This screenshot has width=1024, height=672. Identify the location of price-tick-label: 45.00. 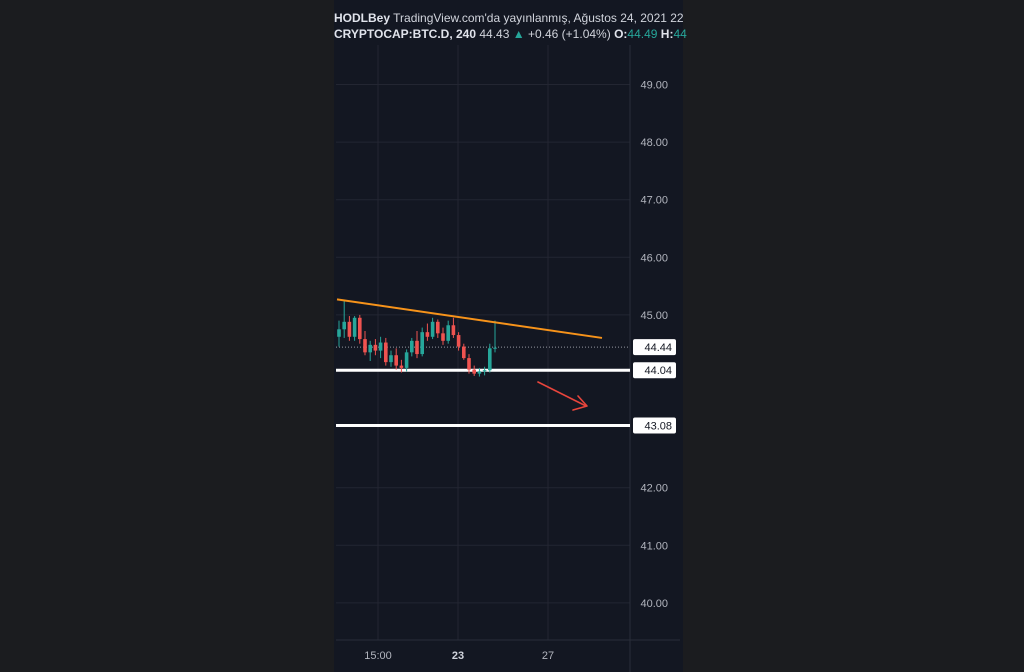
(654, 316).